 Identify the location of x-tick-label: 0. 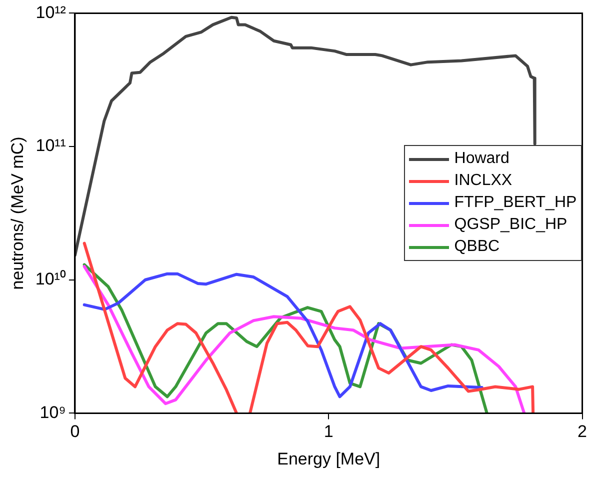
(75, 432).